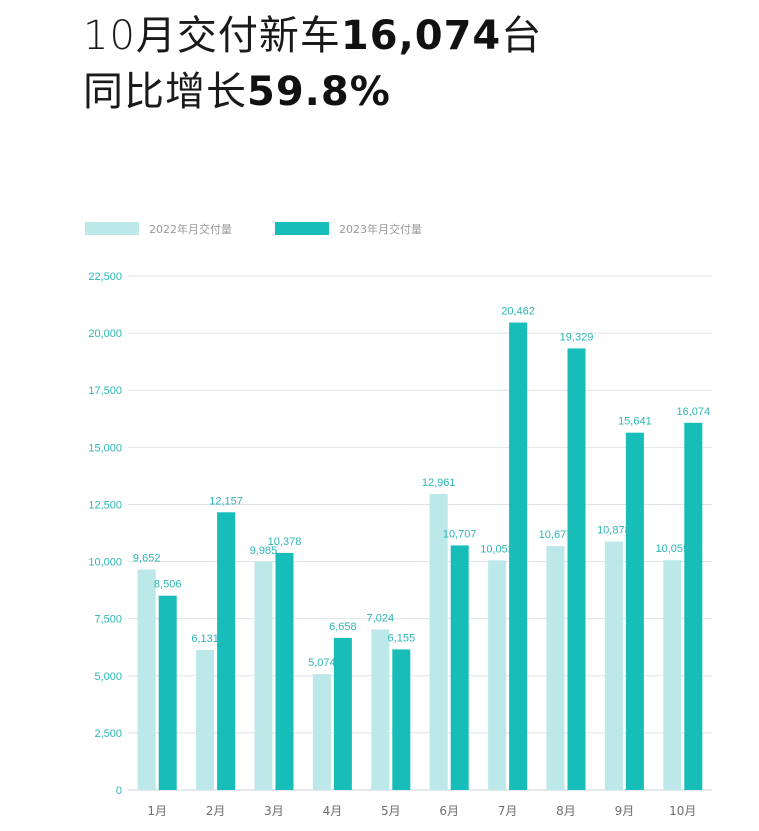 The height and width of the screenshot is (831, 759). Describe the element at coordinates (165, 92) in the screenshot. I see `headline-growth-prefix: 同比增长` at that location.